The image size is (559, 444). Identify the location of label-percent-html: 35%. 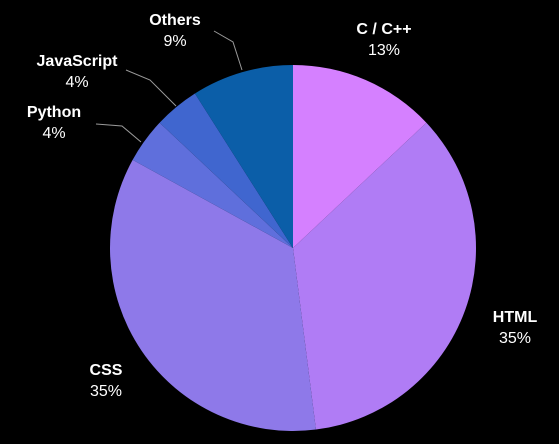
(515, 338).